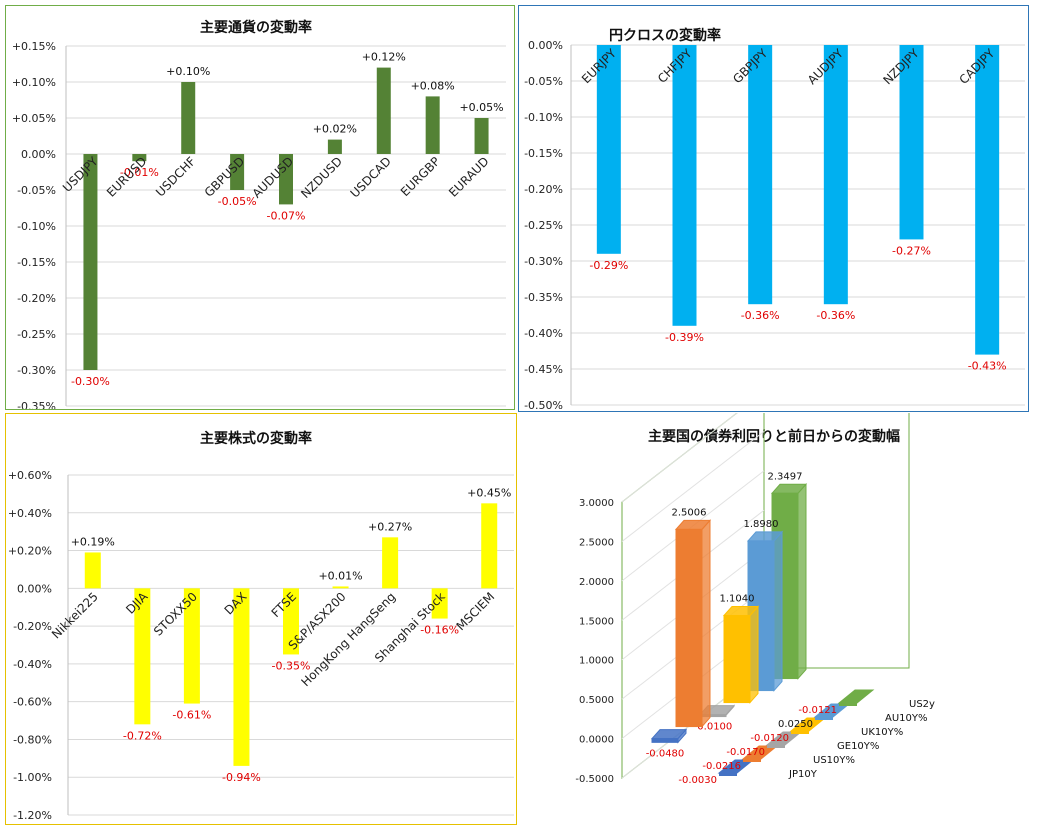  I want to click on y-tick-label: 2.0000, so click(596, 582).